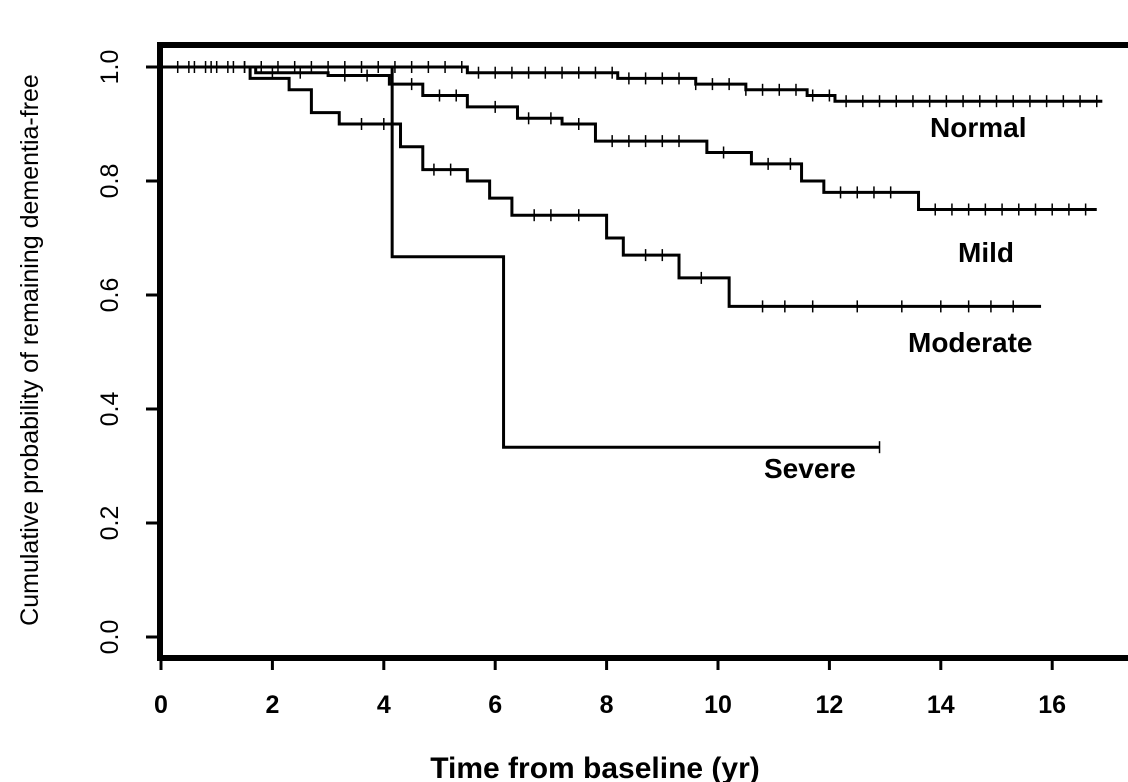 This screenshot has width=1128, height=782. What do you see at coordinates (272, 705) in the screenshot?
I see `x-tick-label: 2` at bounding box center [272, 705].